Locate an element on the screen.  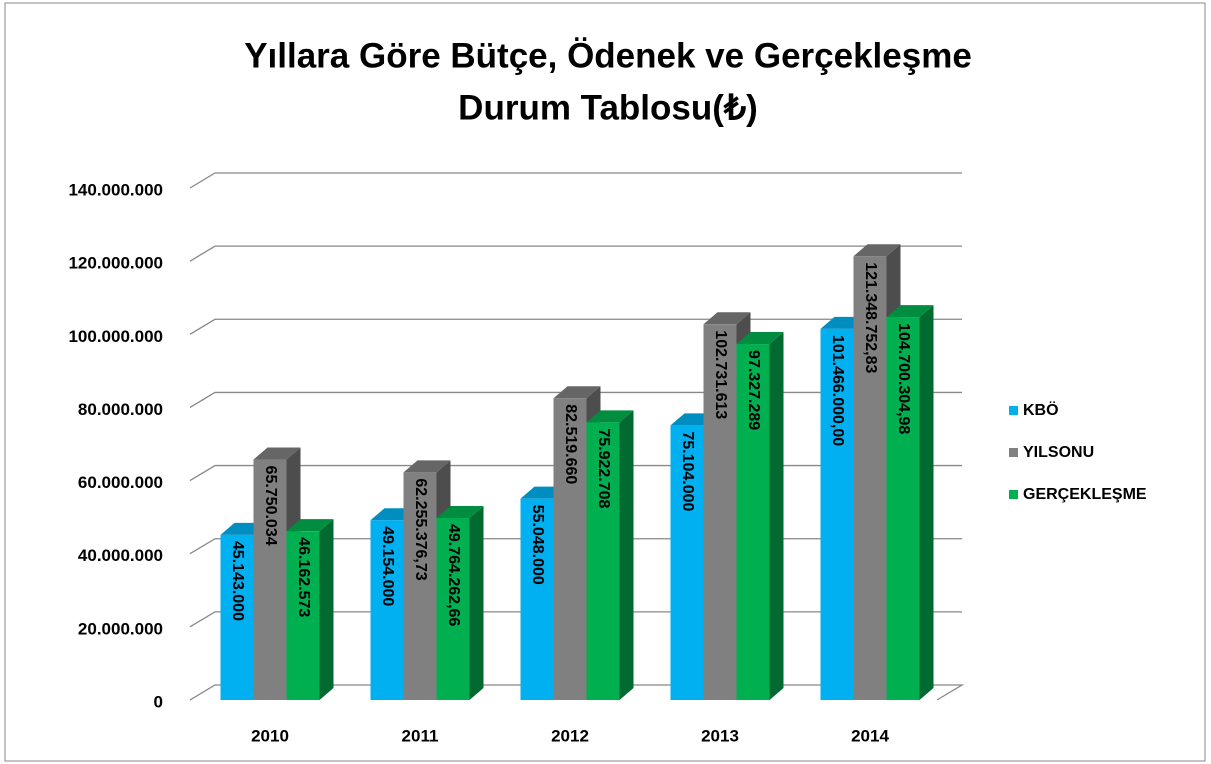
value-label: 46.162.573 is located at coordinates (303, 577).